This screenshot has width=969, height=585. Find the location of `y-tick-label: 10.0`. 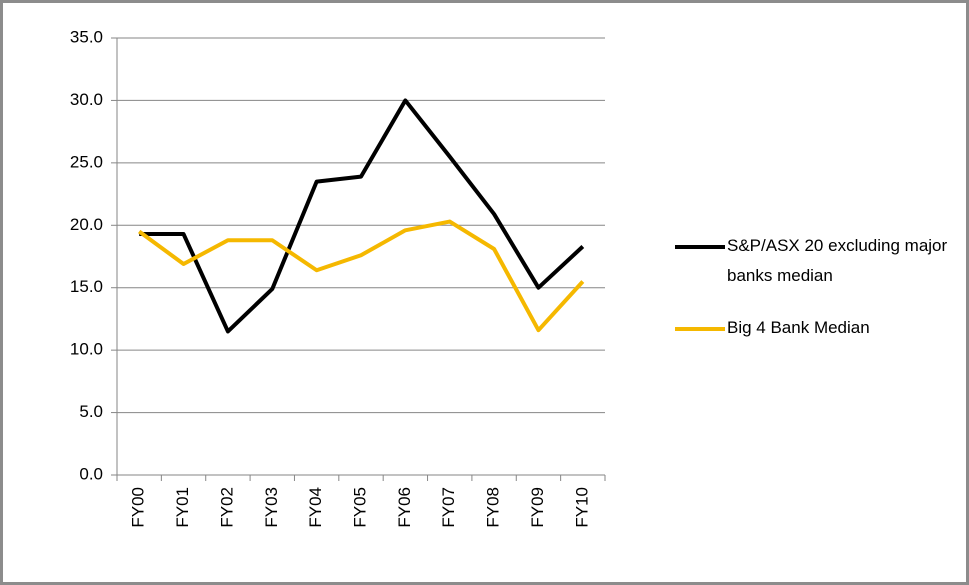

y-tick-label: 10.0 is located at coordinates (86, 349).